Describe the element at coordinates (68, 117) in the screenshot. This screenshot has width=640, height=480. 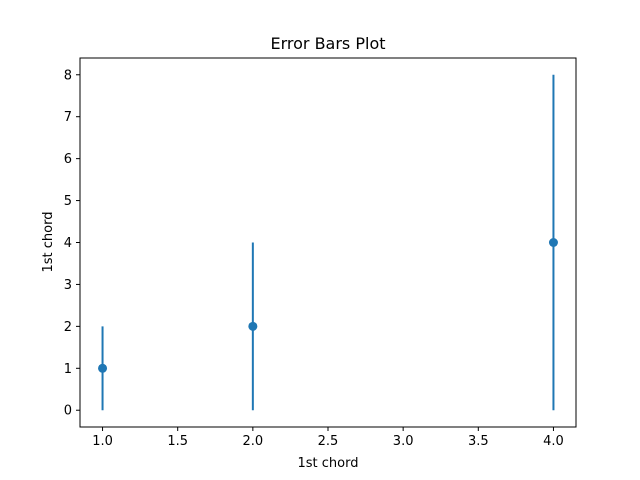
I see `y-tick-label: 7` at that location.